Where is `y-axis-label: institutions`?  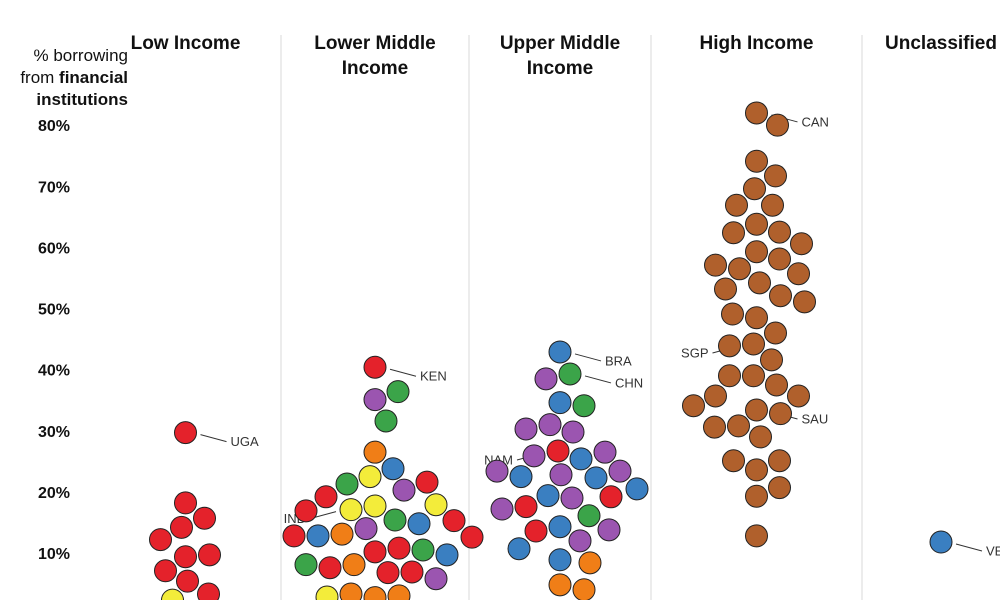 y-axis-label: institutions is located at coordinates (82, 99).